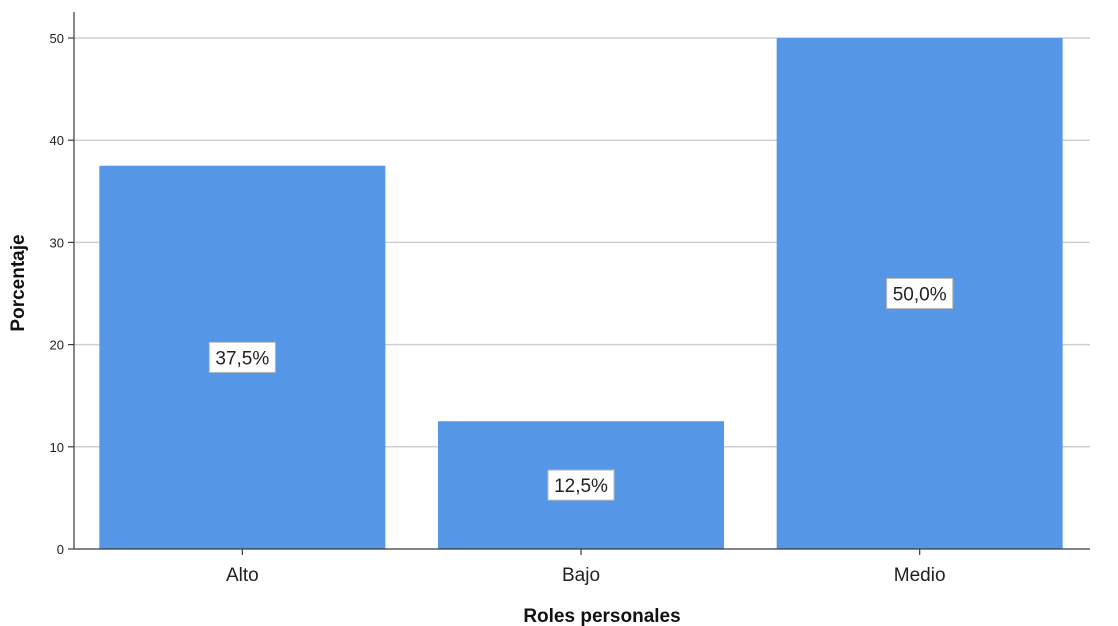 This screenshot has width=1118, height=626. What do you see at coordinates (57, 242) in the screenshot?
I see `y-tick-label-30: 30` at bounding box center [57, 242].